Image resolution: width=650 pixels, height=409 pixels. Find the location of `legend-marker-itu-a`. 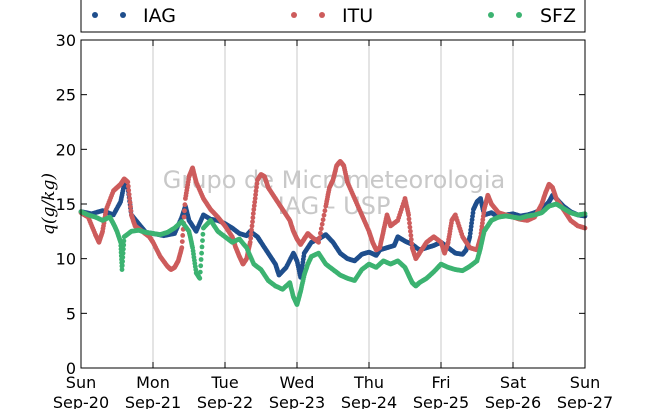

legend-marker-itu-a is located at coordinates (294, 15).